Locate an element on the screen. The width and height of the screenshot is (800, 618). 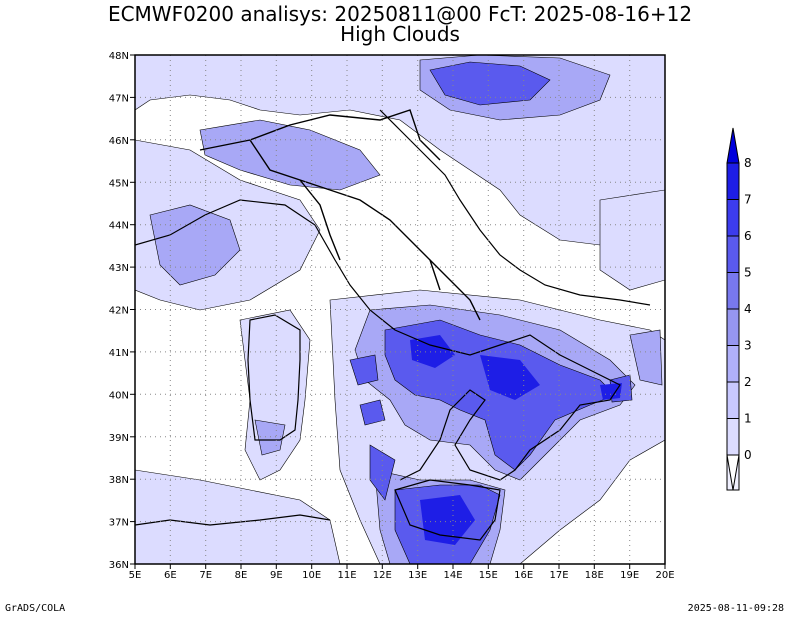
title-line2: High Clouds is located at coordinates (400, 34).